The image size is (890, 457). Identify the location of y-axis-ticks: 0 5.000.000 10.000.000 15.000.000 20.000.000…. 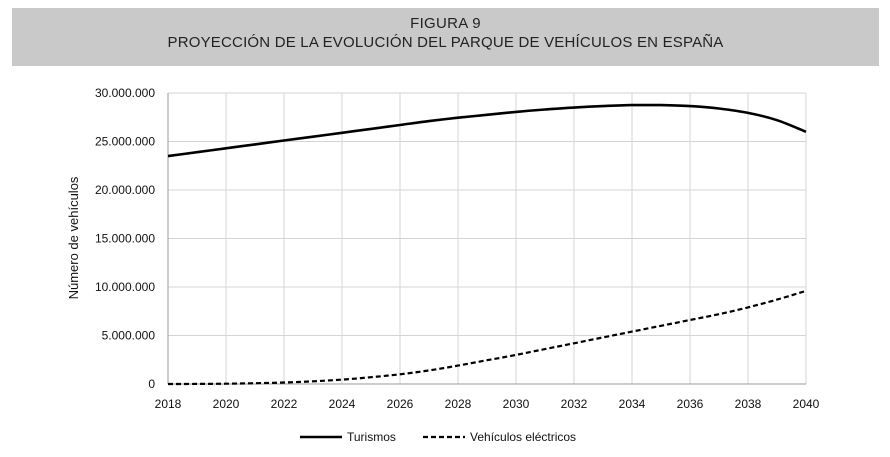
(125, 238).